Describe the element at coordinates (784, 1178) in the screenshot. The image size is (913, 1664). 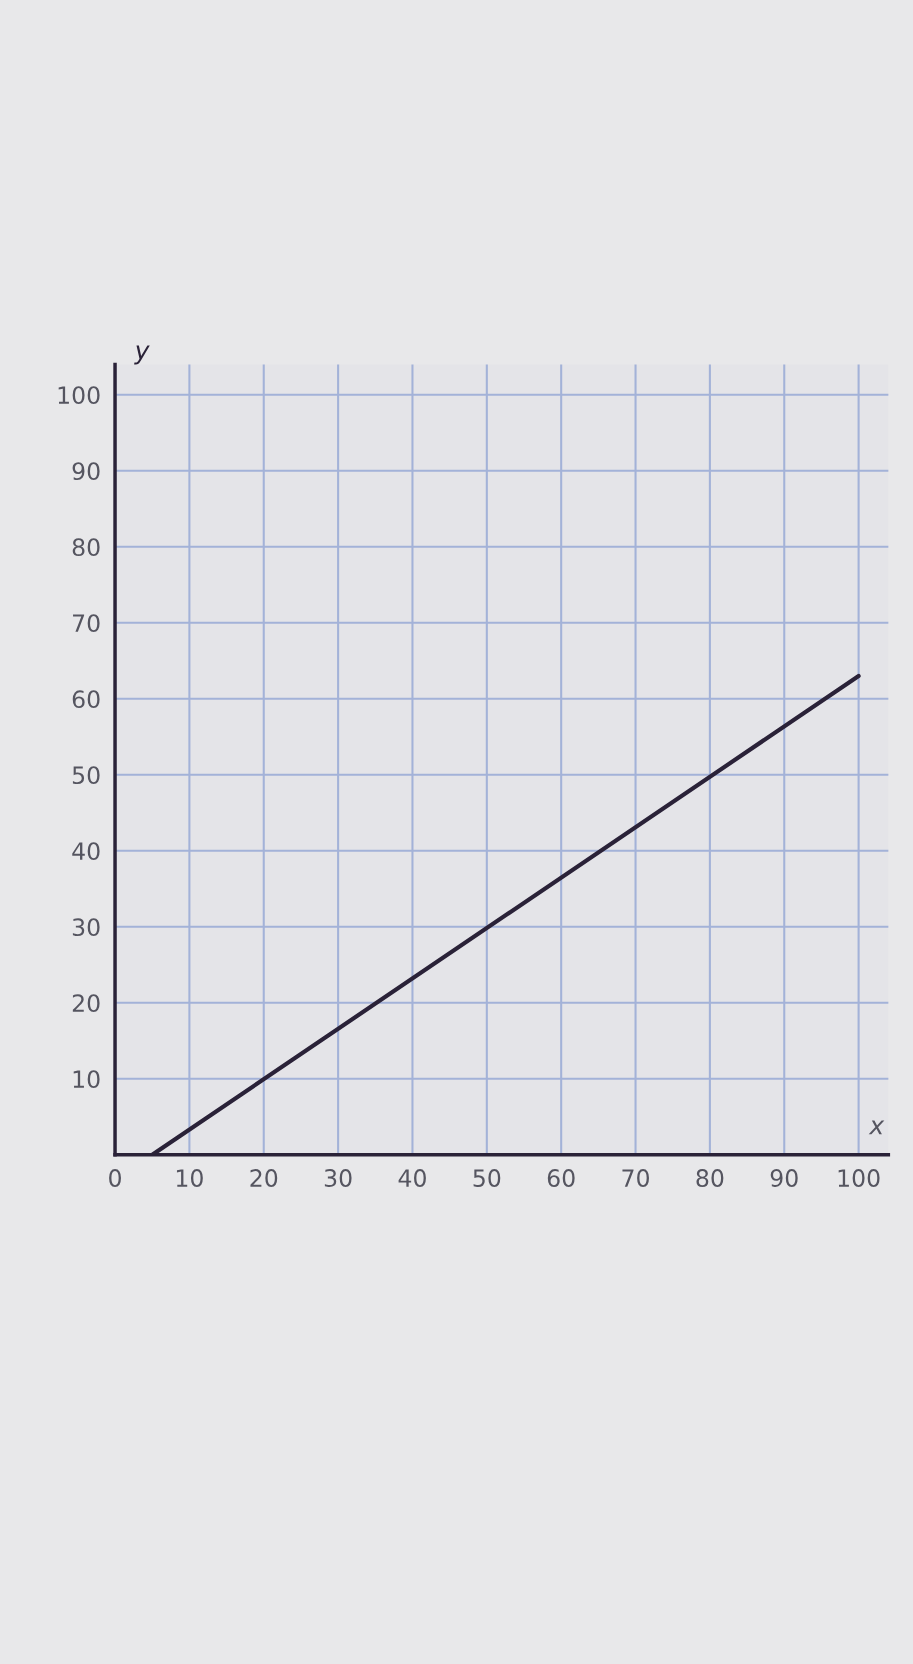
I see `x-tick-label: 90` at that location.